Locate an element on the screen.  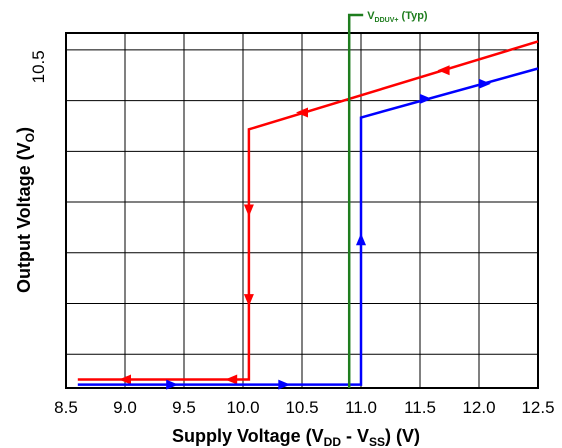
marker-label: VDDUV+ (Typ) is located at coordinates (397, 17).